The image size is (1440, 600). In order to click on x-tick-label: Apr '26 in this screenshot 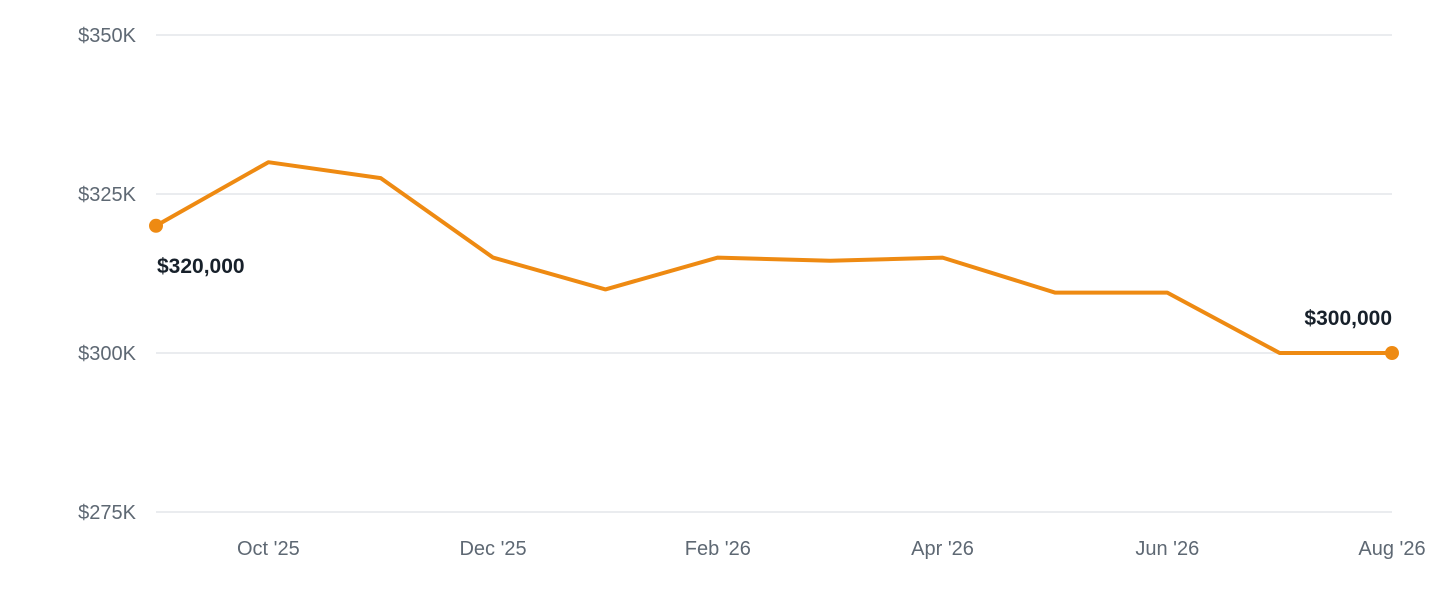, I will do `click(942, 549)`.